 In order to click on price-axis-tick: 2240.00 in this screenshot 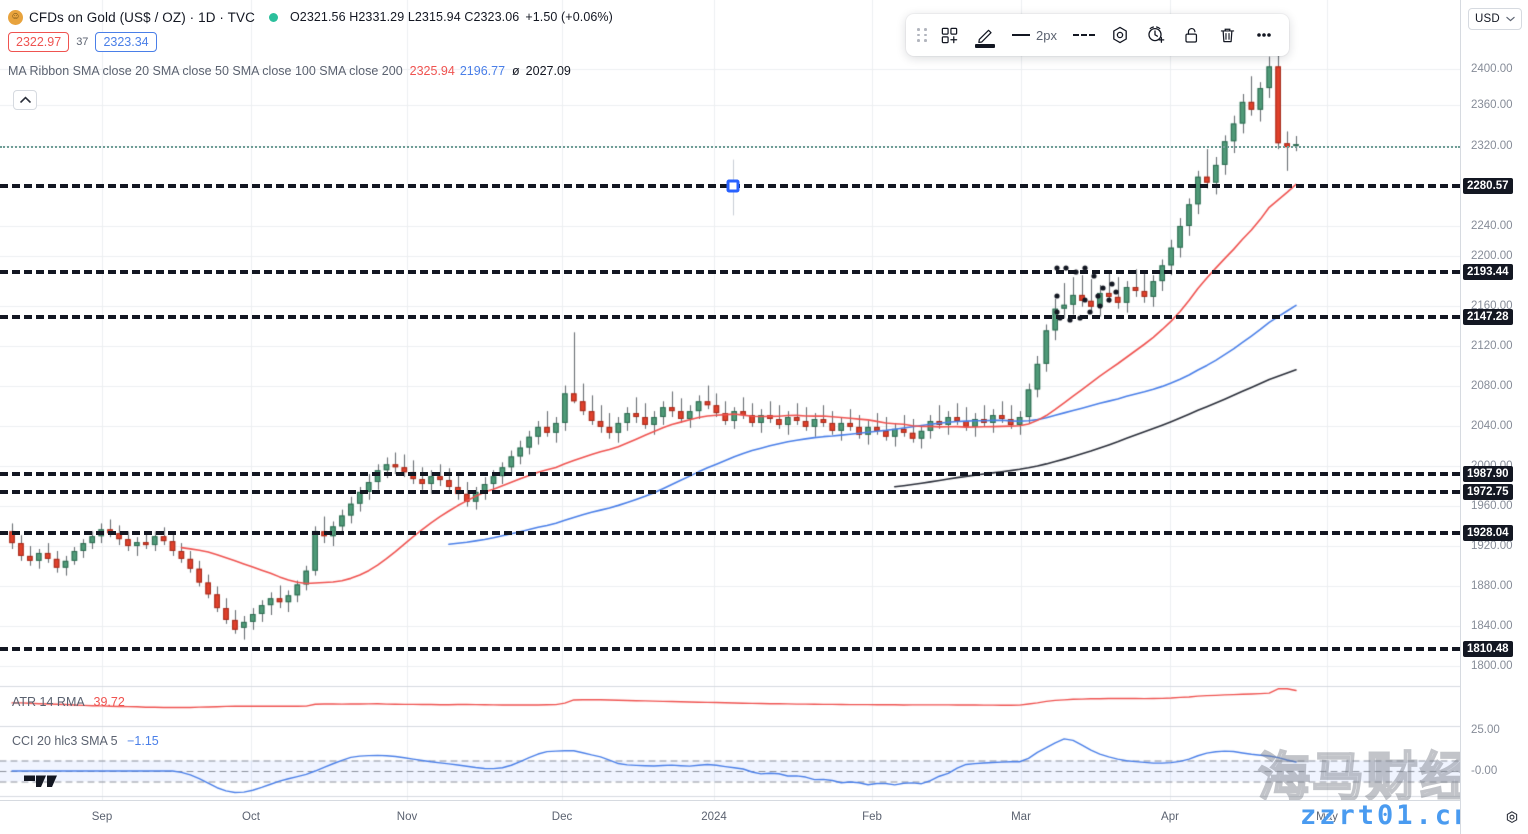, I will do `click(1492, 226)`.